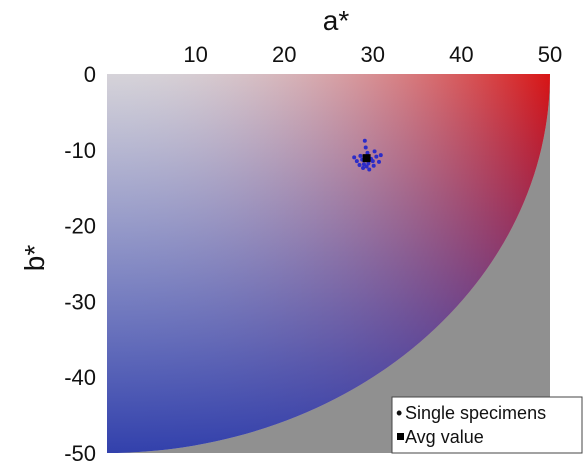 Image resolution: width=584 pixels, height=471 pixels. Describe the element at coordinates (80, 301) in the screenshot. I see `y-tick-label: -30` at that location.